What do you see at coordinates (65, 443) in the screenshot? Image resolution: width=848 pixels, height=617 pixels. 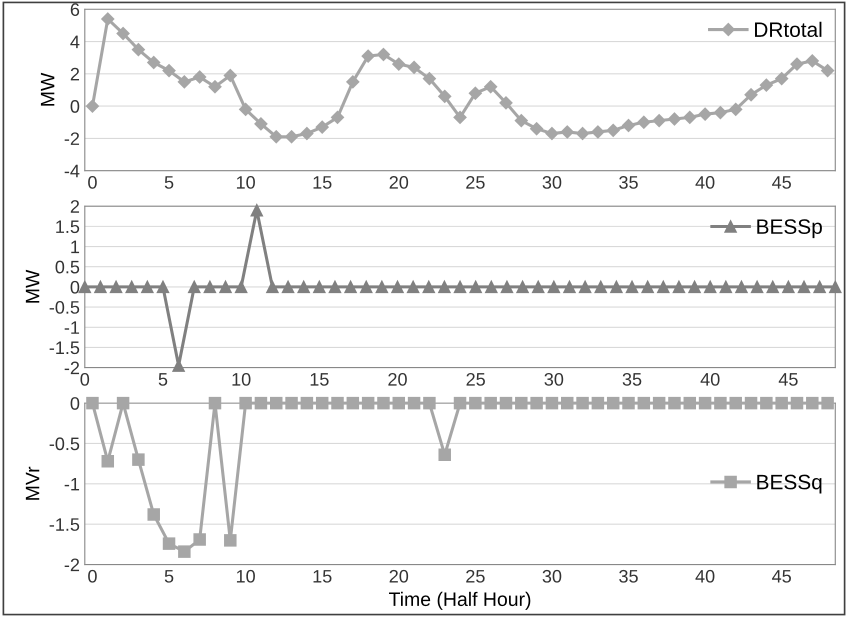 I see `y-tick-label: -0.5` at bounding box center [65, 443].